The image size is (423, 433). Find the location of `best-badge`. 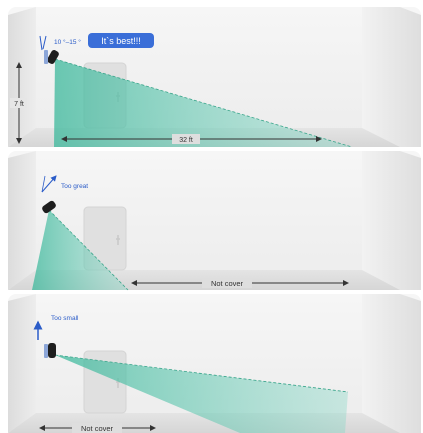

best-badge is located at coordinates (121, 40).